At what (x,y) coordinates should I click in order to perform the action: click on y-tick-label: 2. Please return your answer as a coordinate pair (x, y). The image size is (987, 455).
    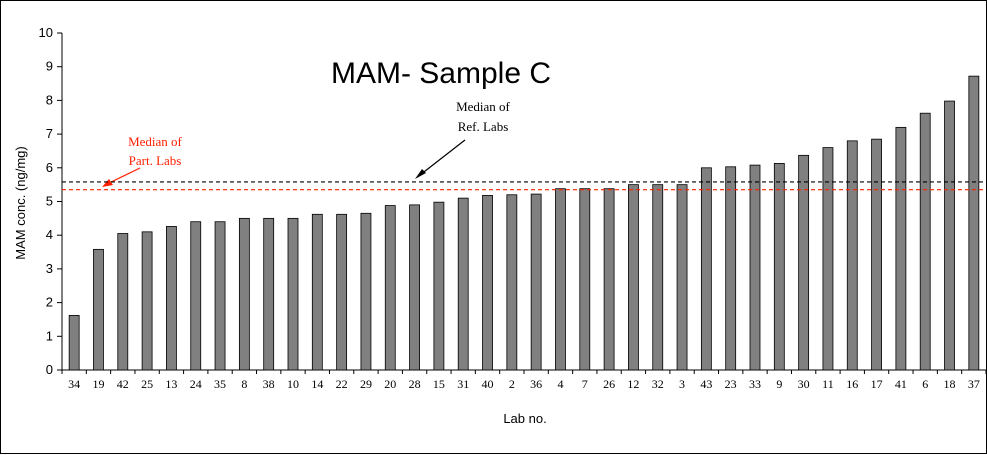
    Looking at the image, I should click on (49, 302).